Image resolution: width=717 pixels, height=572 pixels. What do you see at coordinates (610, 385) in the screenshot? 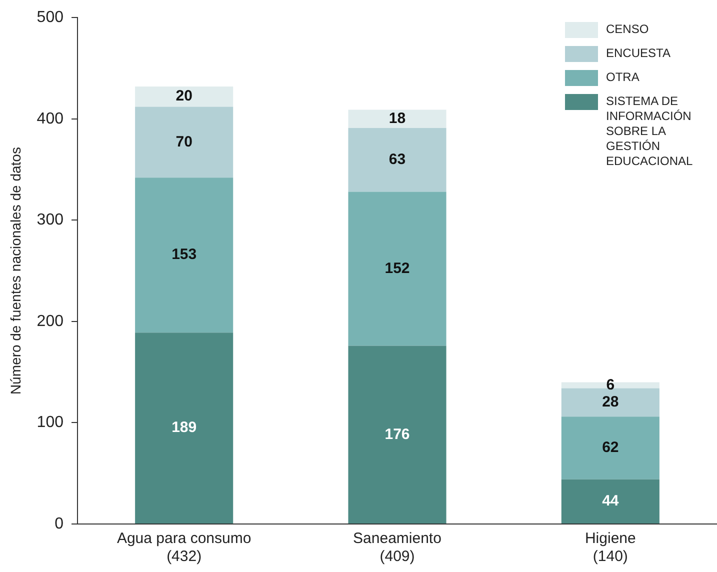
I see `data-label: 6` at bounding box center [610, 385].